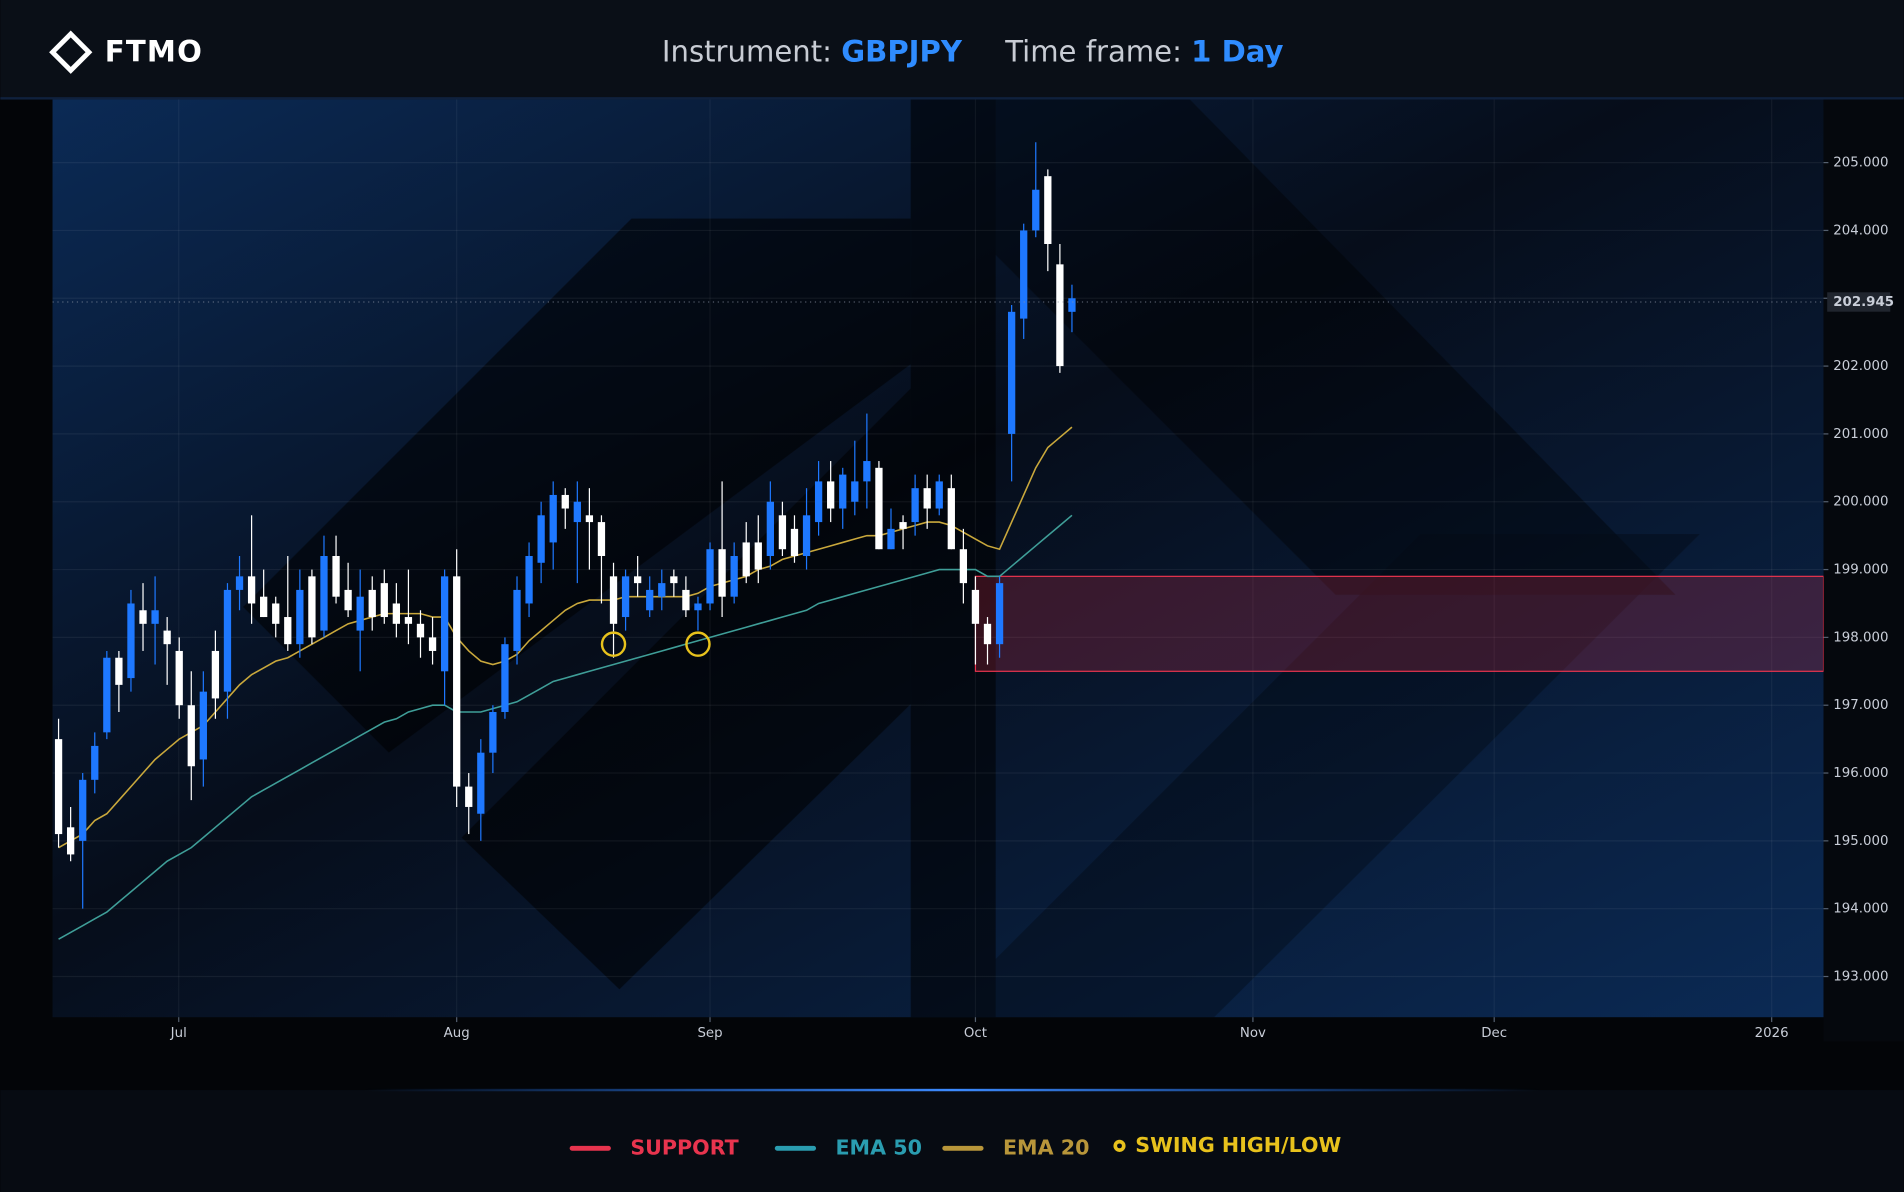 This screenshot has width=1904, height=1192. Describe the element at coordinates (952, 1090) in the screenshot. I see `footer-glow` at that location.